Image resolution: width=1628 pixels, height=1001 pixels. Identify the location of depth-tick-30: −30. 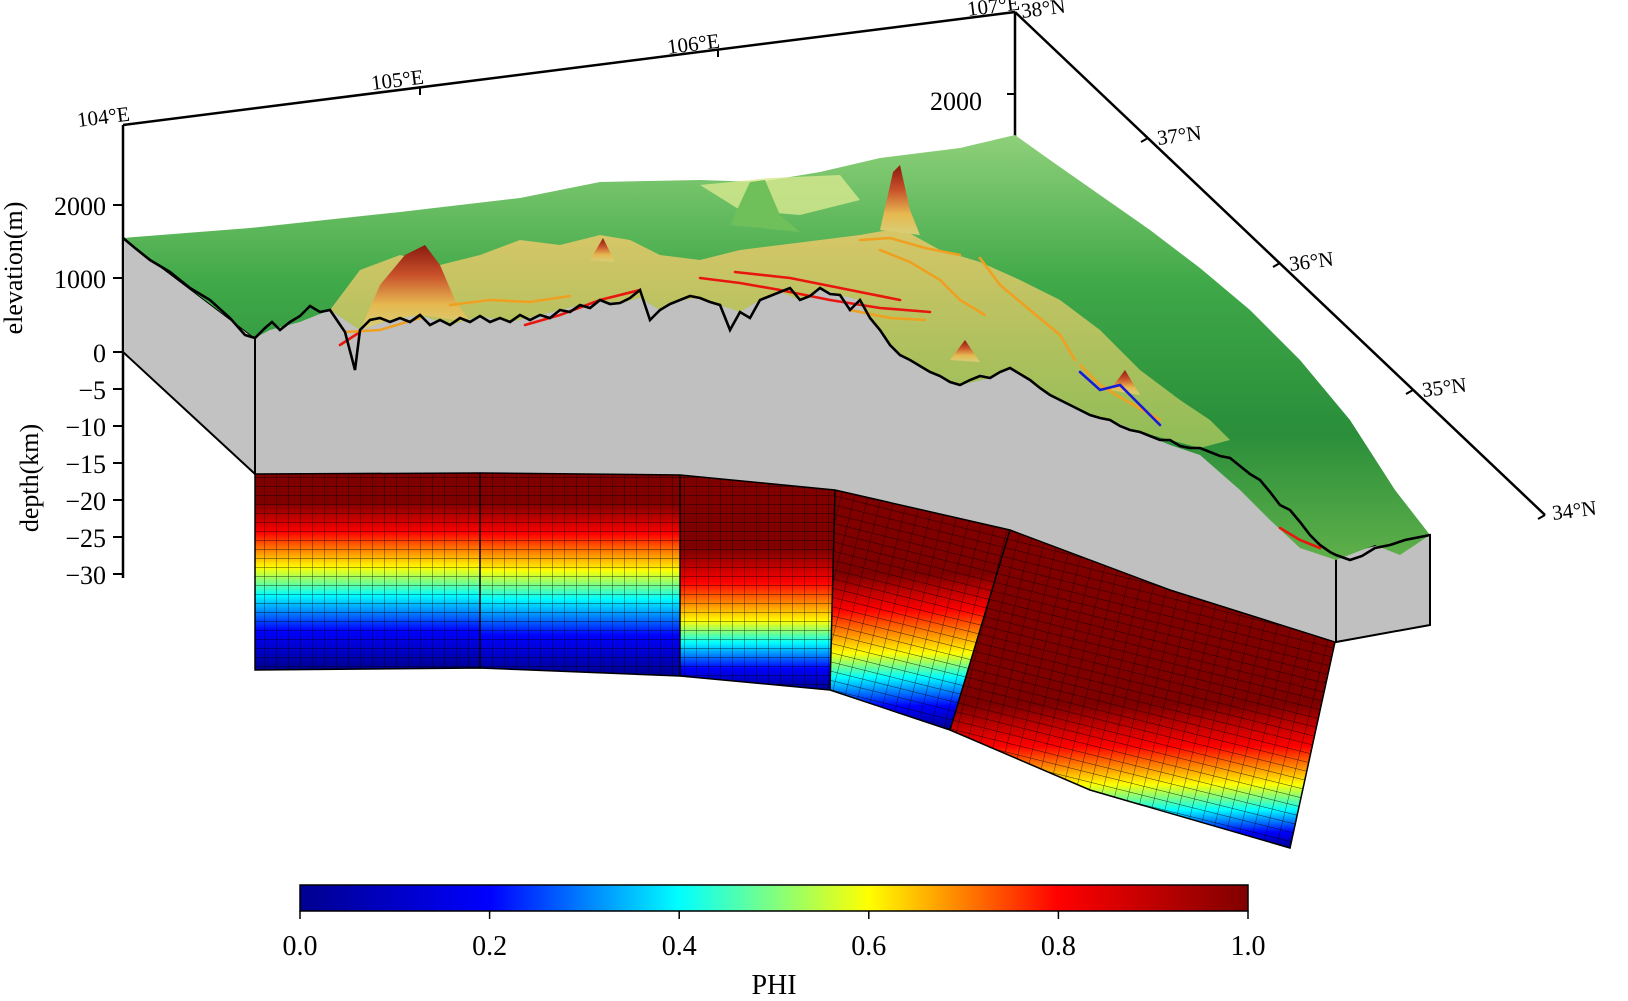
(85, 575).